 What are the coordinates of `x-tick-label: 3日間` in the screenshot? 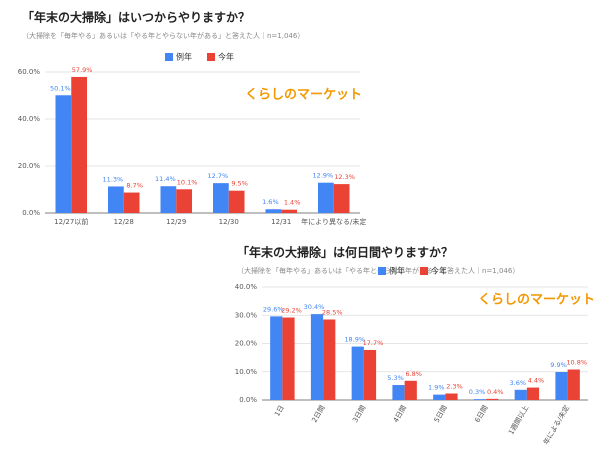 It's located at (359, 414).